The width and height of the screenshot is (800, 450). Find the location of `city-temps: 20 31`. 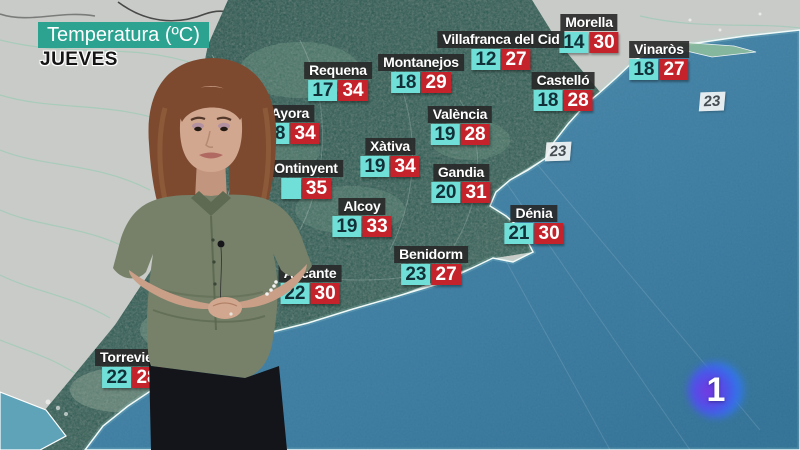

city-temps: 20 31 is located at coordinates (461, 192).